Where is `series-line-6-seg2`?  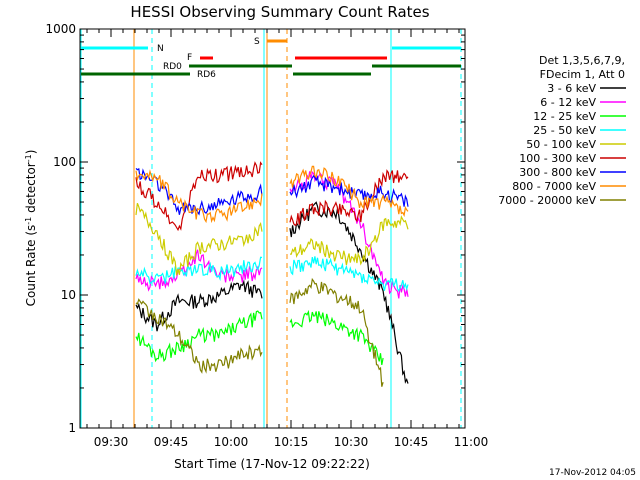
series-line-6-seg2 is located at coordinates (349, 197).